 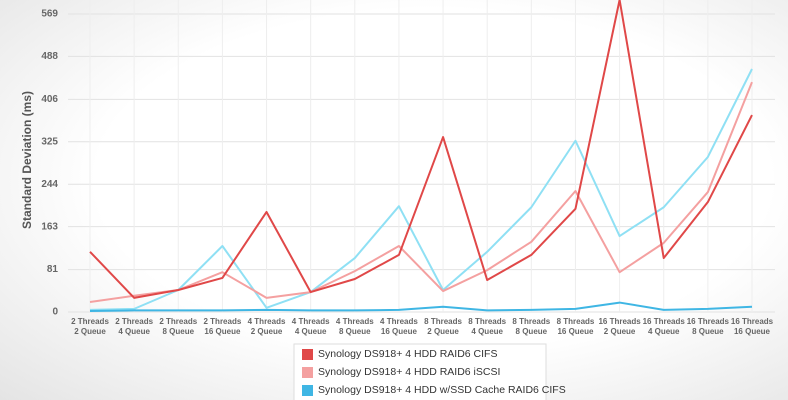 I want to click on y-tick-label: 81, so click(x=53, y=269).